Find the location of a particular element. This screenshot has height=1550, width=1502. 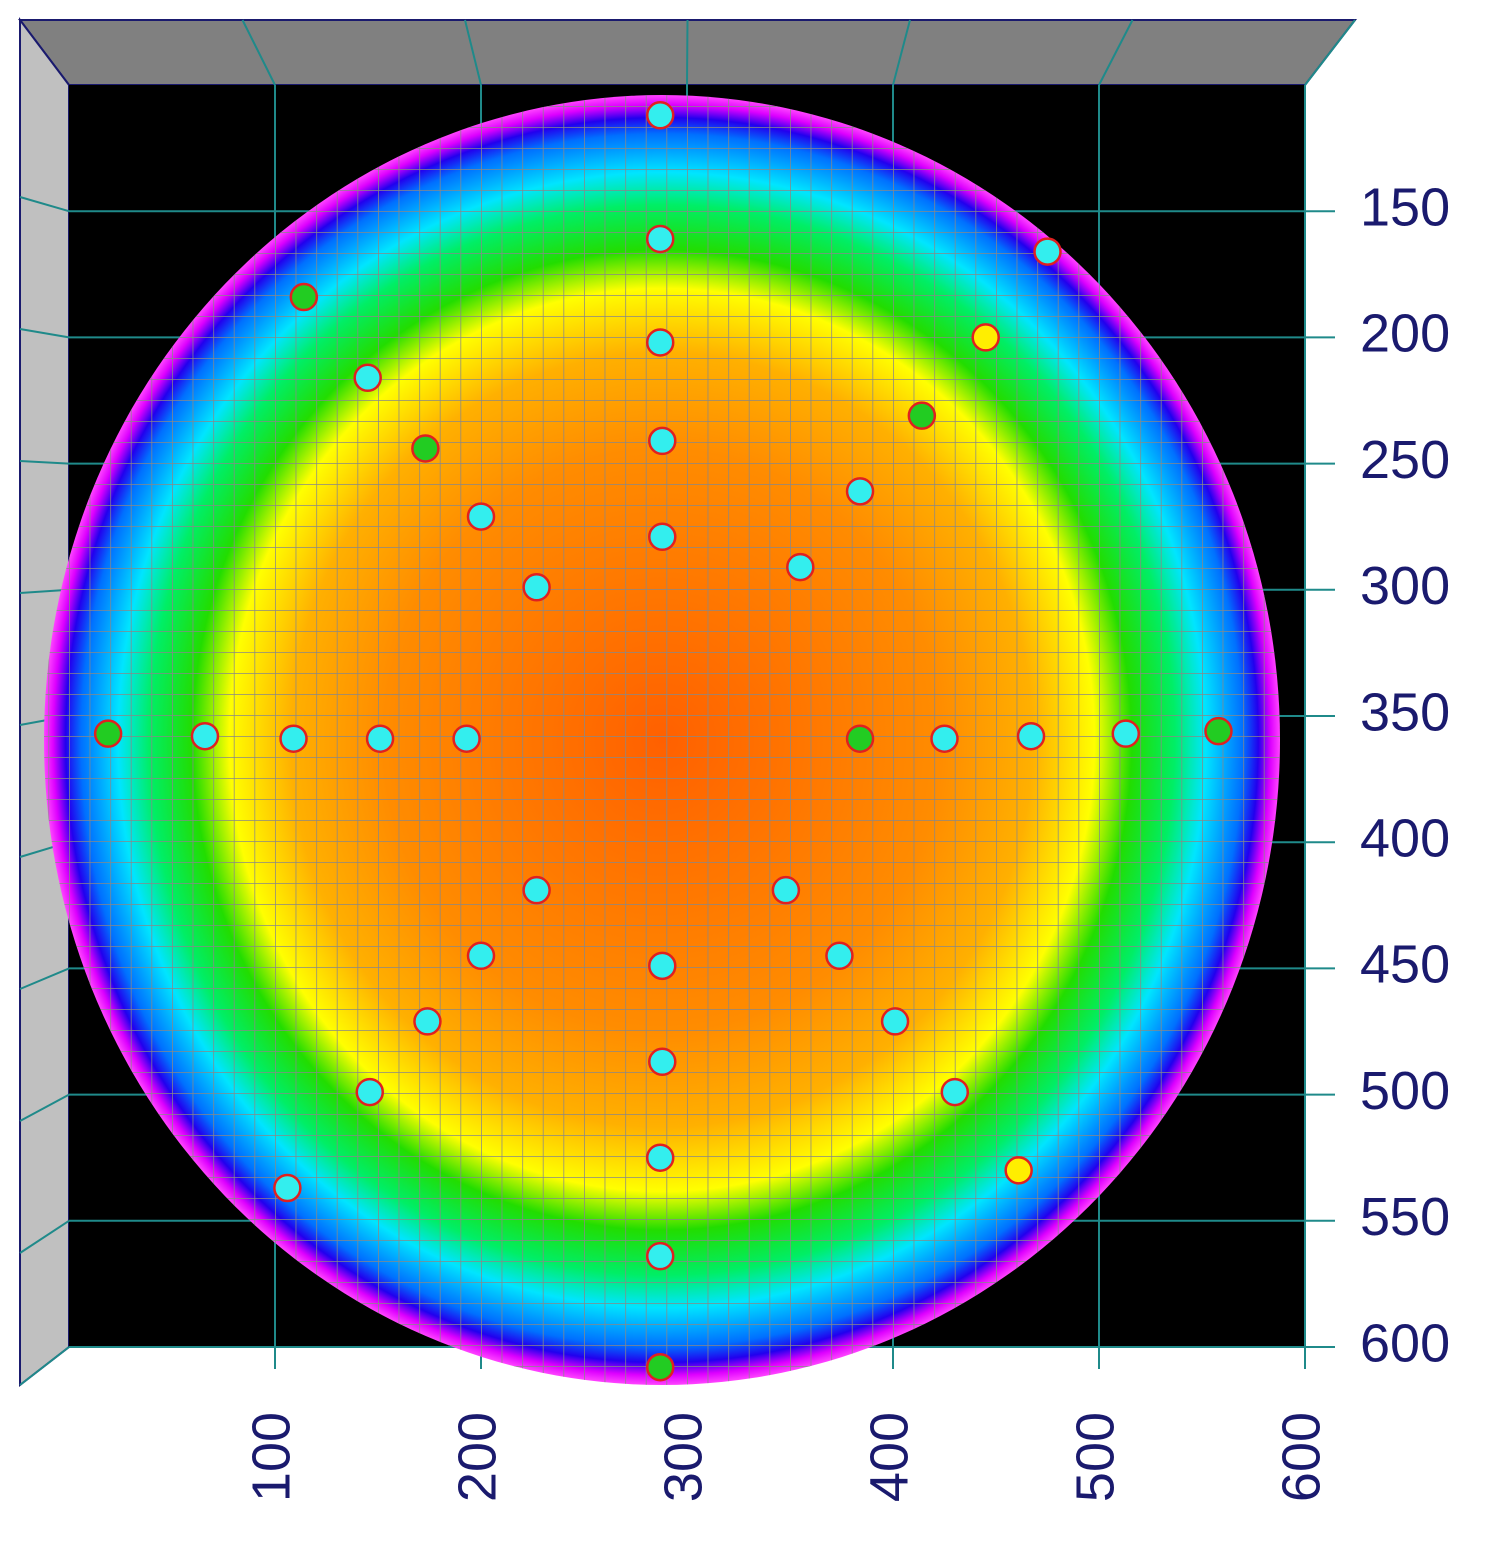

y-tick-label: 150 is located at coordinates (1405, 207).